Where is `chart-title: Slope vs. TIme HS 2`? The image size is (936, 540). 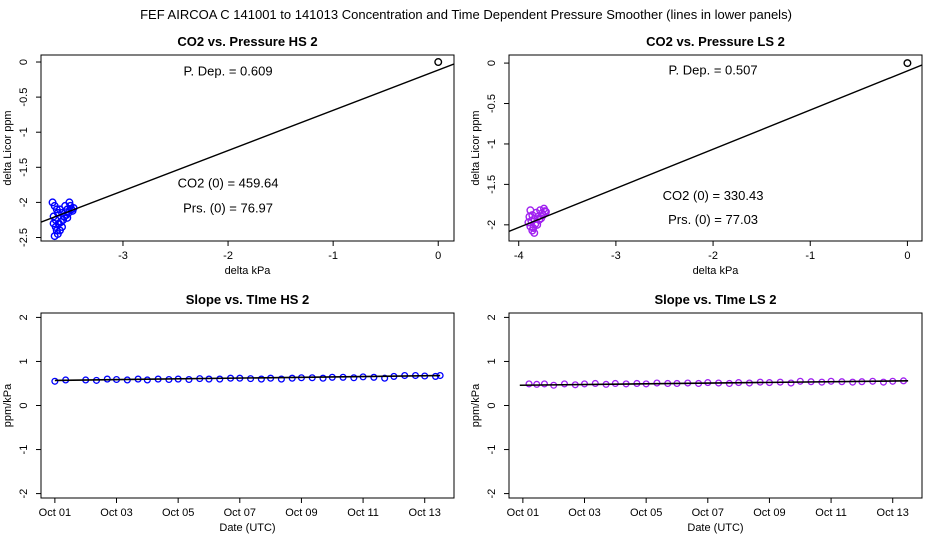 chart-title: Slope vs. TIme HS 2 is located at coordinates (248, 299).